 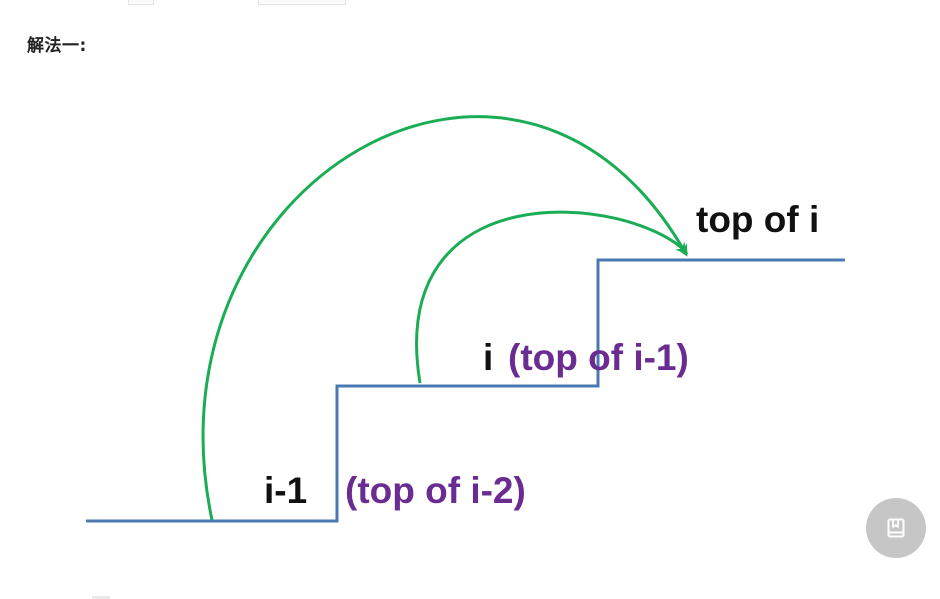 I want to click on label-top-of-i-minus-2: (top of i-2), so click(x=435, y=490).